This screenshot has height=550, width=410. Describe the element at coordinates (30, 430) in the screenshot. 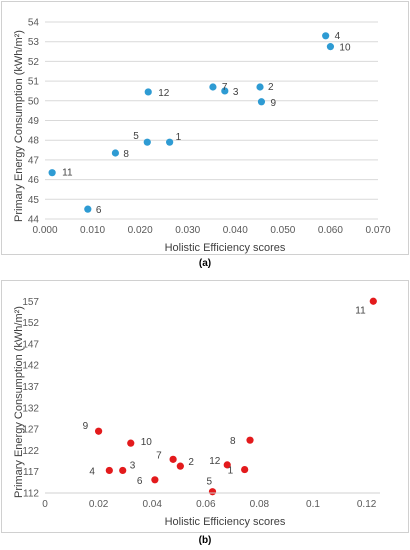

I see `y-tick-label: 127` at that location.